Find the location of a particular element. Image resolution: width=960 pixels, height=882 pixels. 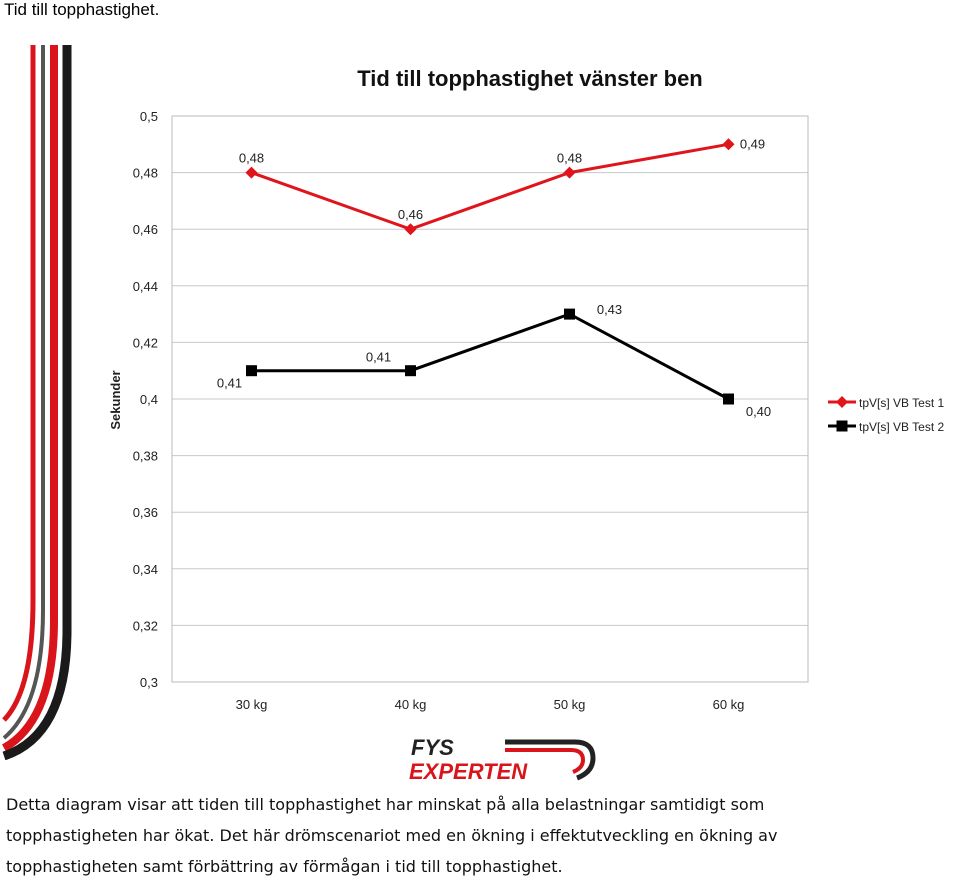

x-tick-label: 40 kg is located at coordinates (411, 704).